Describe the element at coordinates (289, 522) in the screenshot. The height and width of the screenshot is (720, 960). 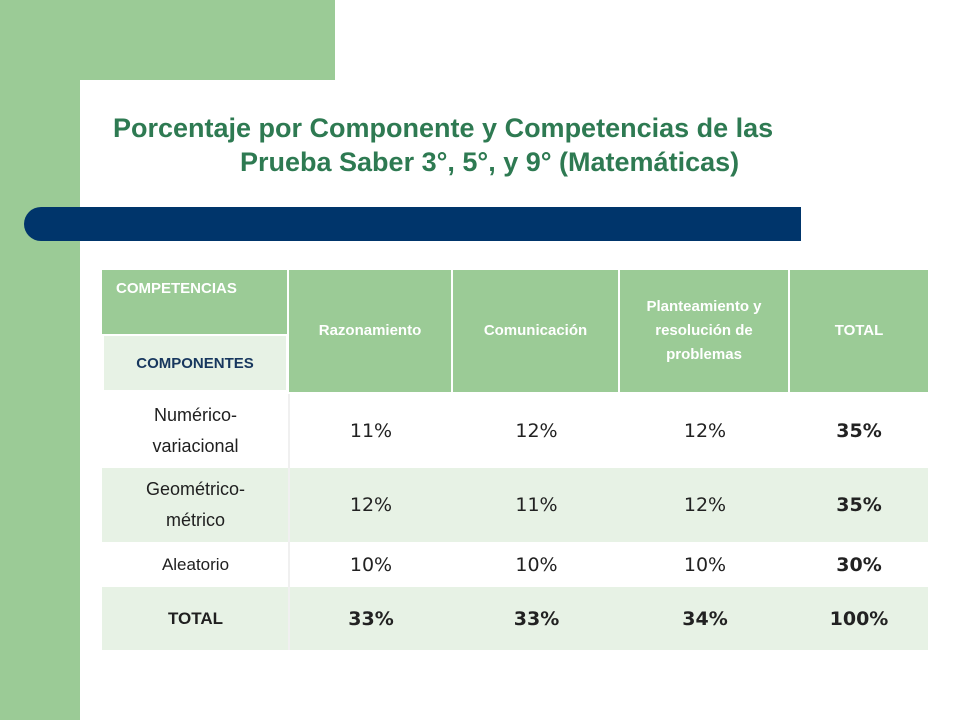
I see `column-divider` at that location.